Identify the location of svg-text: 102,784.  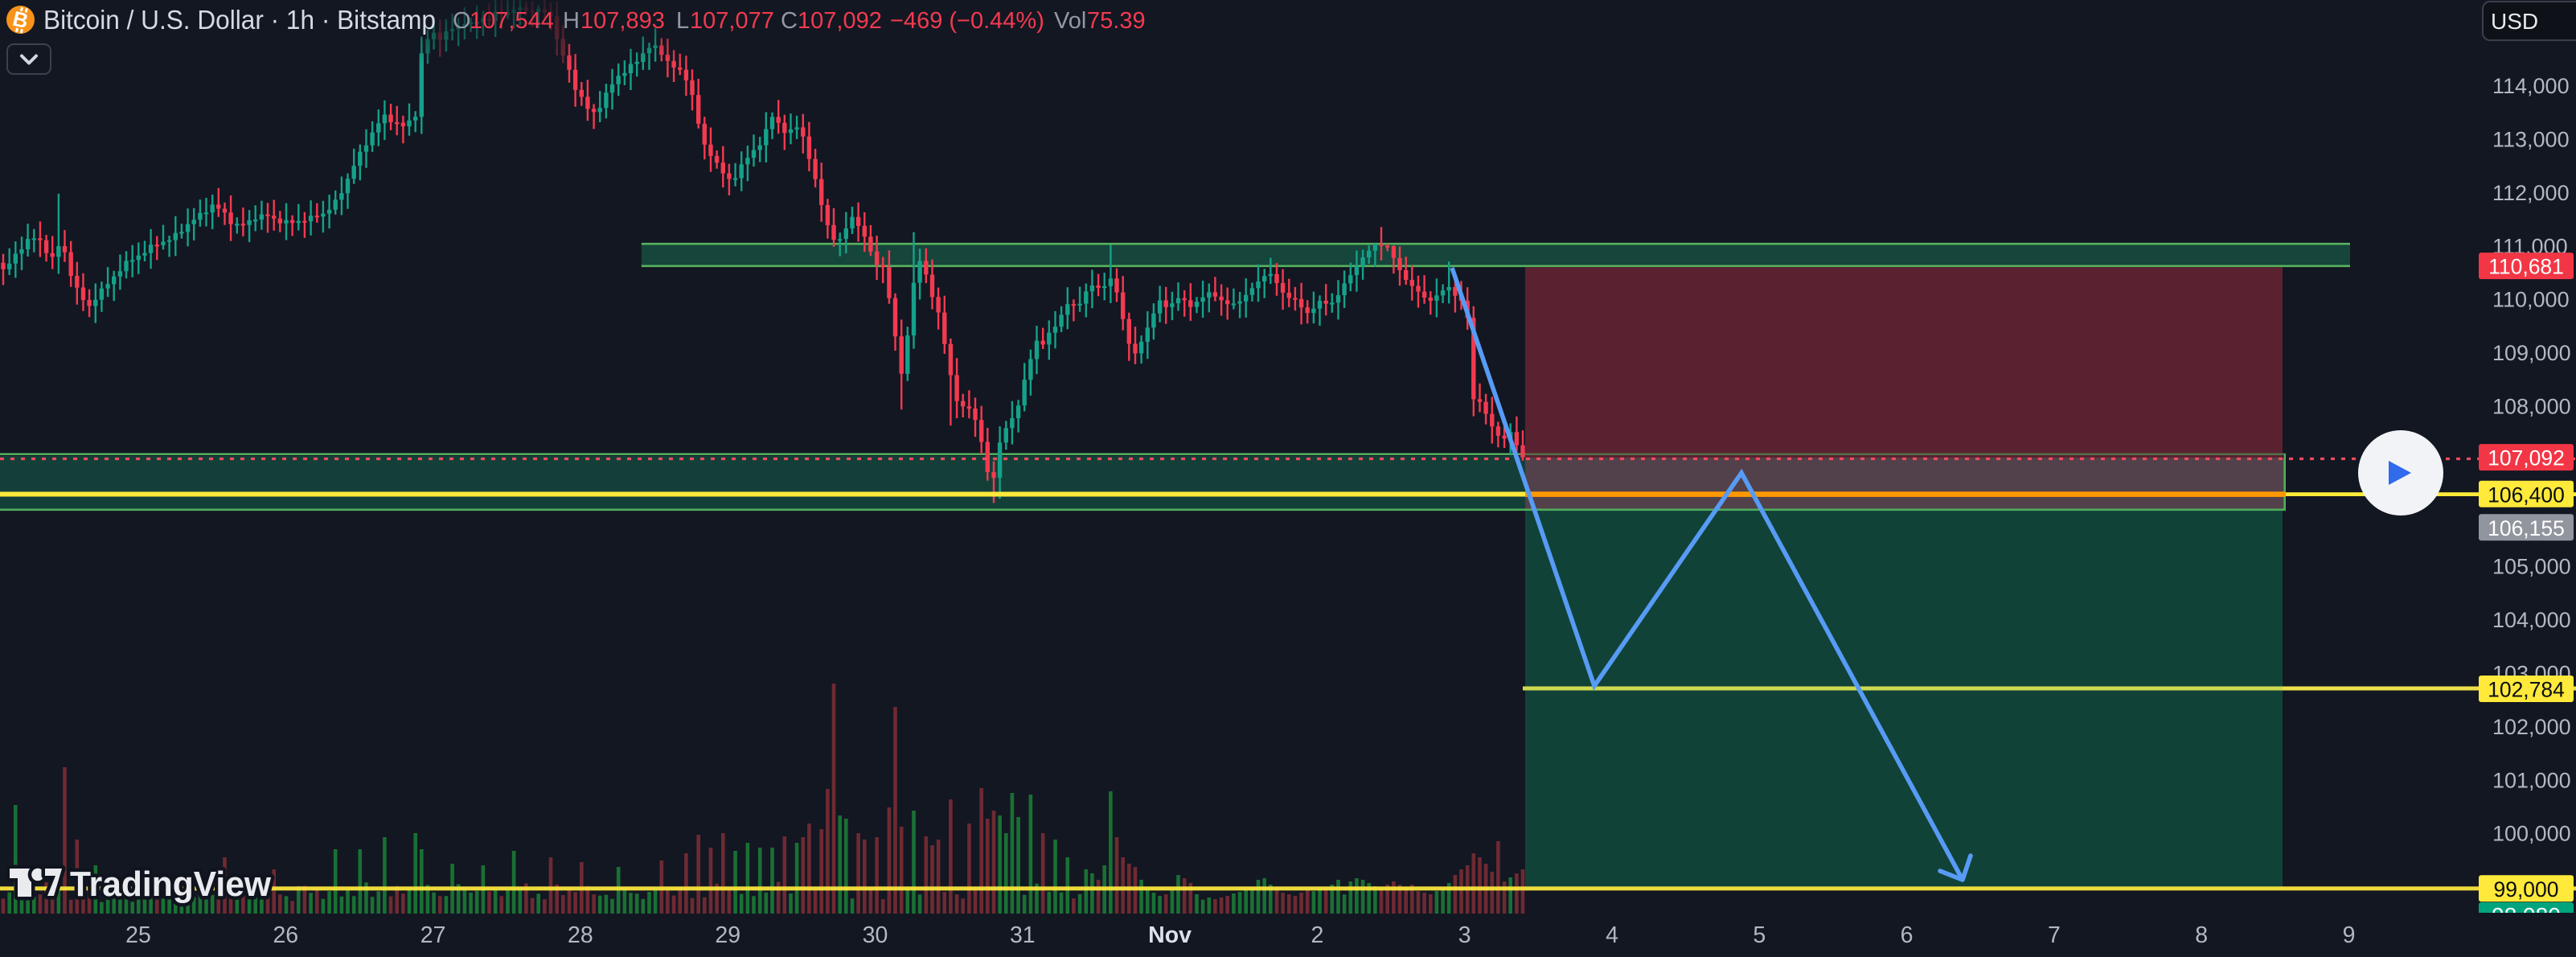
(2526, 690).